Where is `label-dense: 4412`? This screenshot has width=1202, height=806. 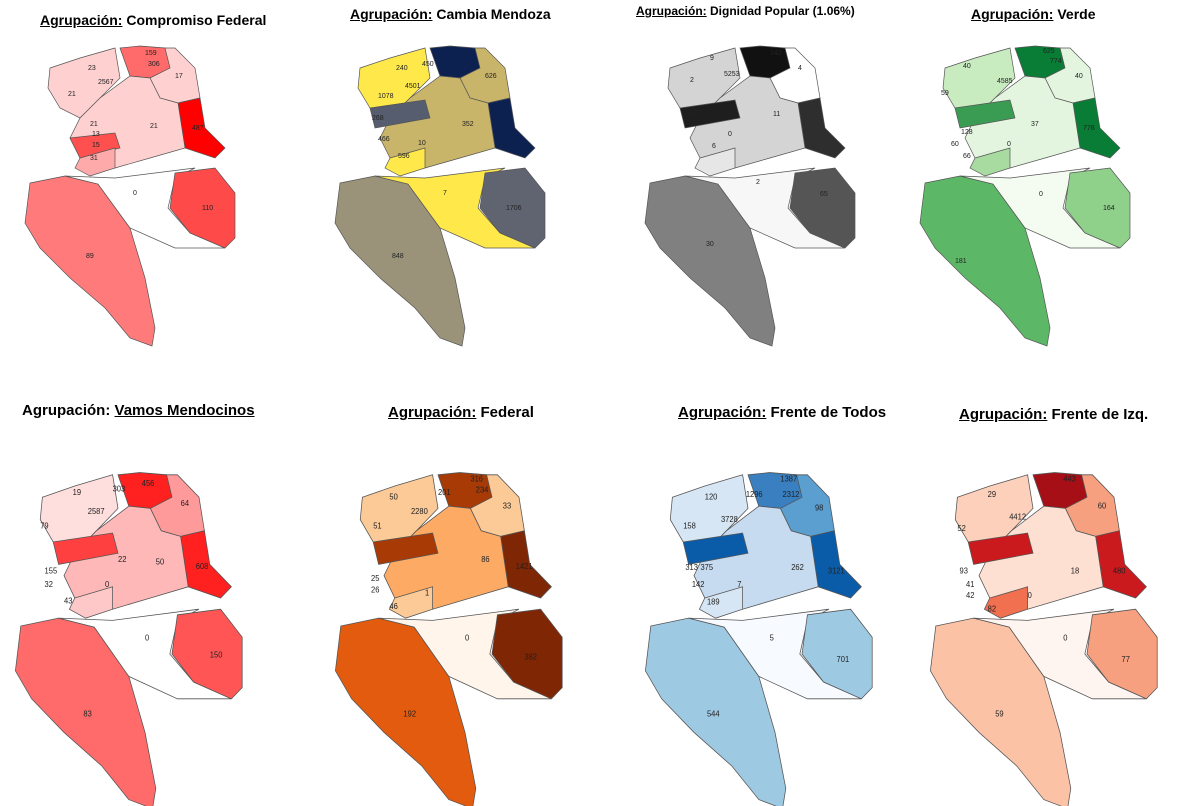
label-dense: 4412 is located at coordinates (1017, 516).